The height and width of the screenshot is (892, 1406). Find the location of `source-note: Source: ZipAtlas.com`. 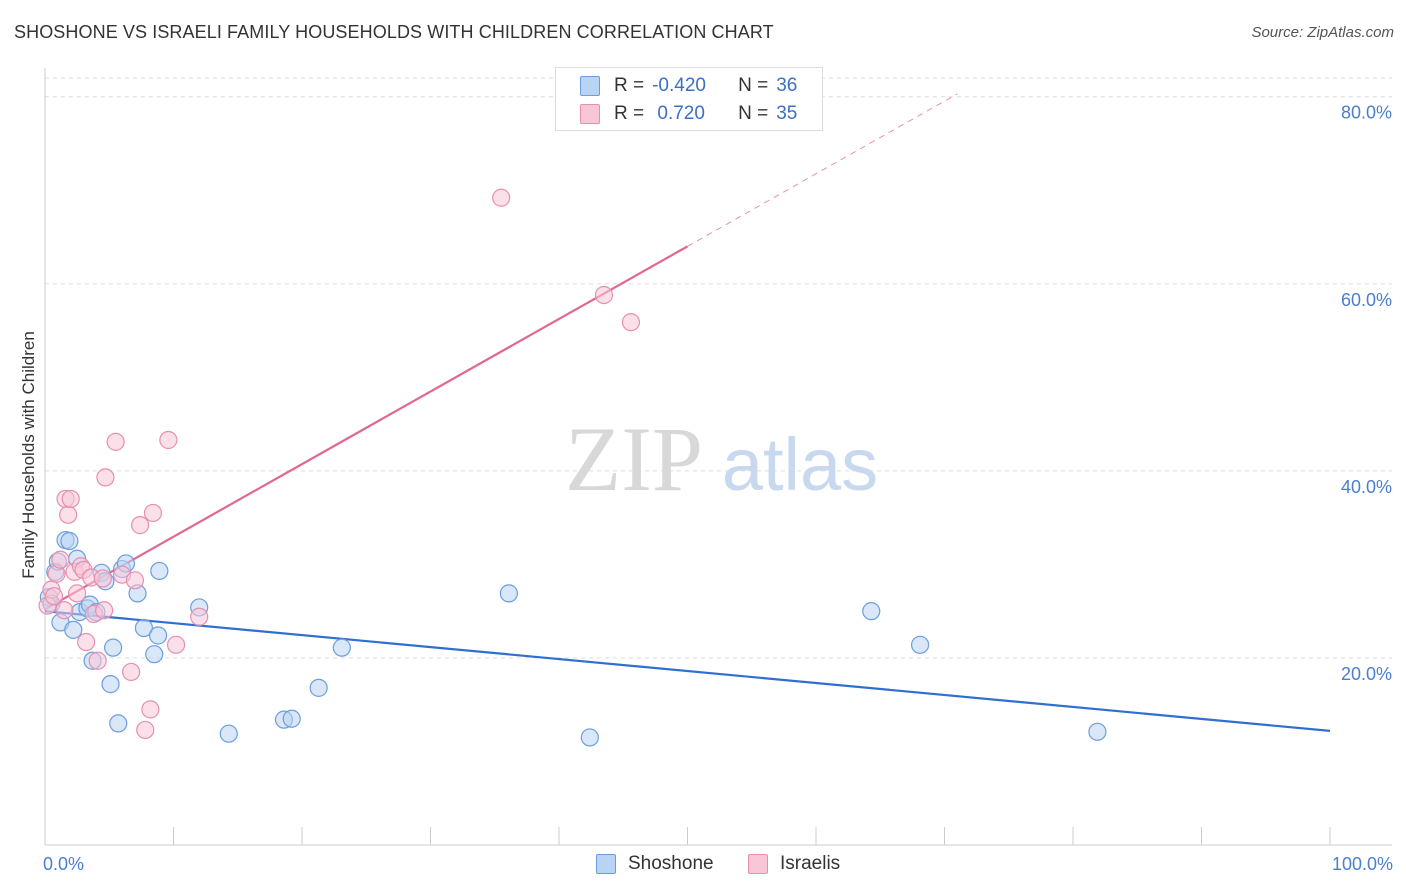

source-note: Source: ZipAtlas.com is located at coordinates (1322, 32).